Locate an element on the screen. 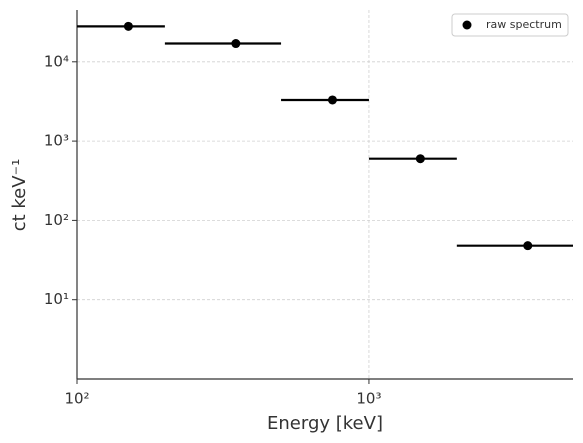 The width and height of the screenshot is (583, 443). legend-box is located at coordinates (510, 25).